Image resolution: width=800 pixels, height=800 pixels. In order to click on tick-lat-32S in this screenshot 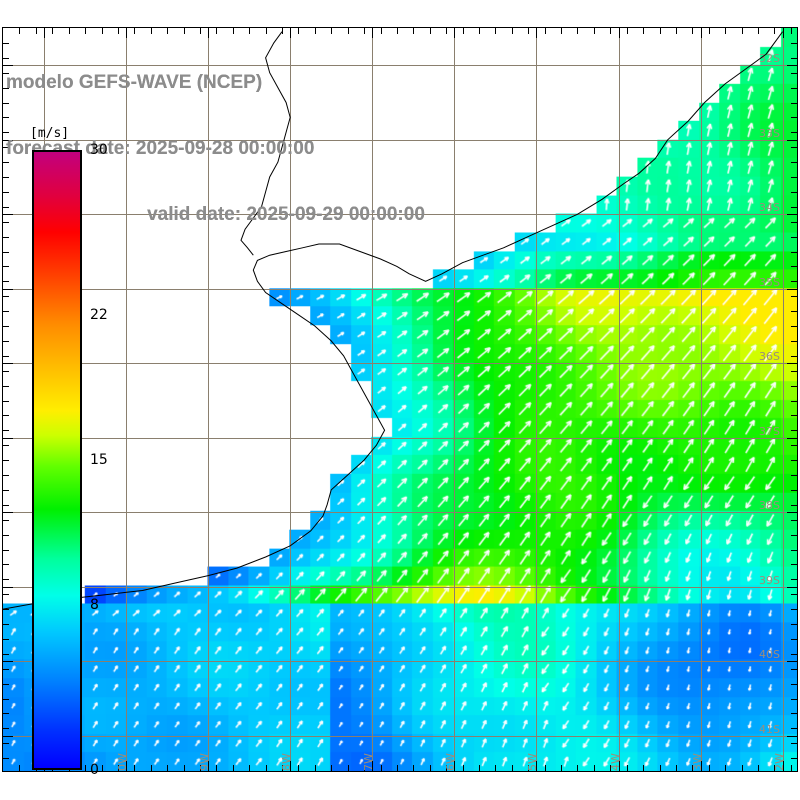, I will do `click(792, 66)`.